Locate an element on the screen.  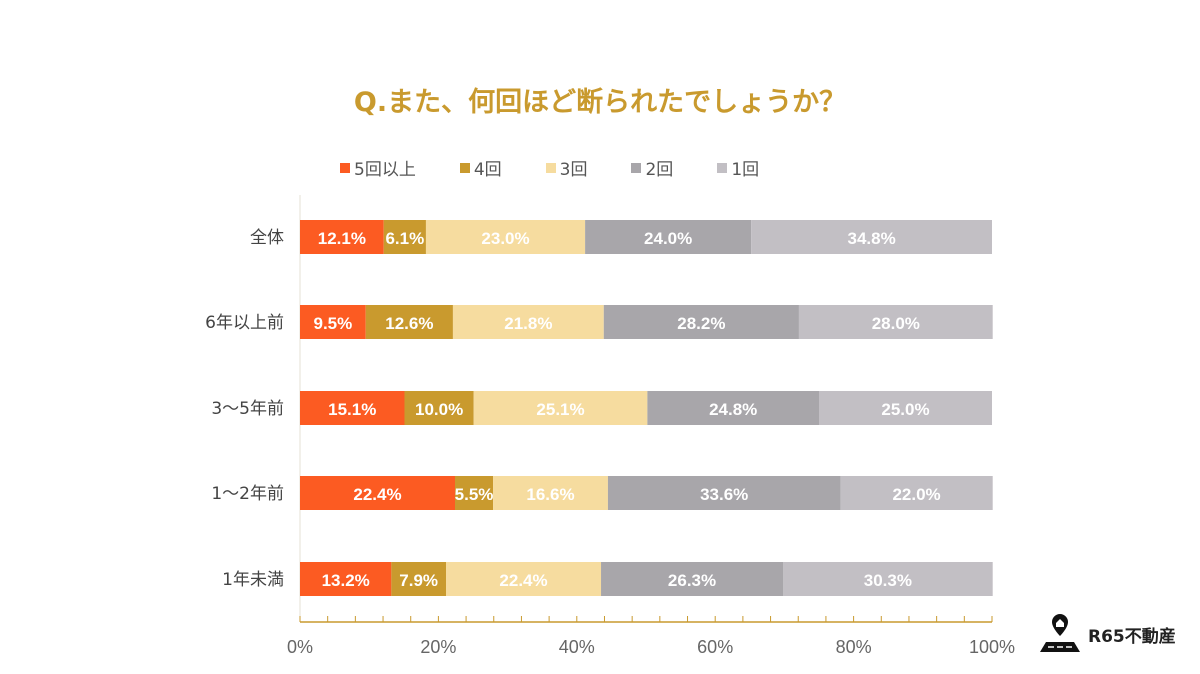
logo: R65不動産 is located at coordinates (1106, 634).